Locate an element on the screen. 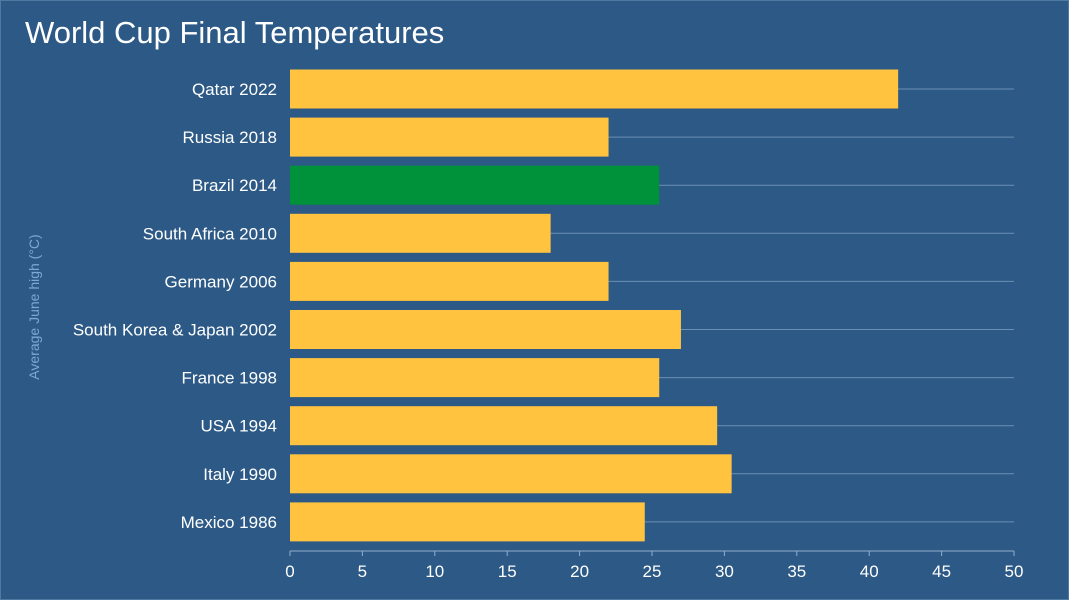 Image resolution: width=1069 pixels, height=600 pixels. x-tick-label: 50 is located at coordinates (1014, 571).